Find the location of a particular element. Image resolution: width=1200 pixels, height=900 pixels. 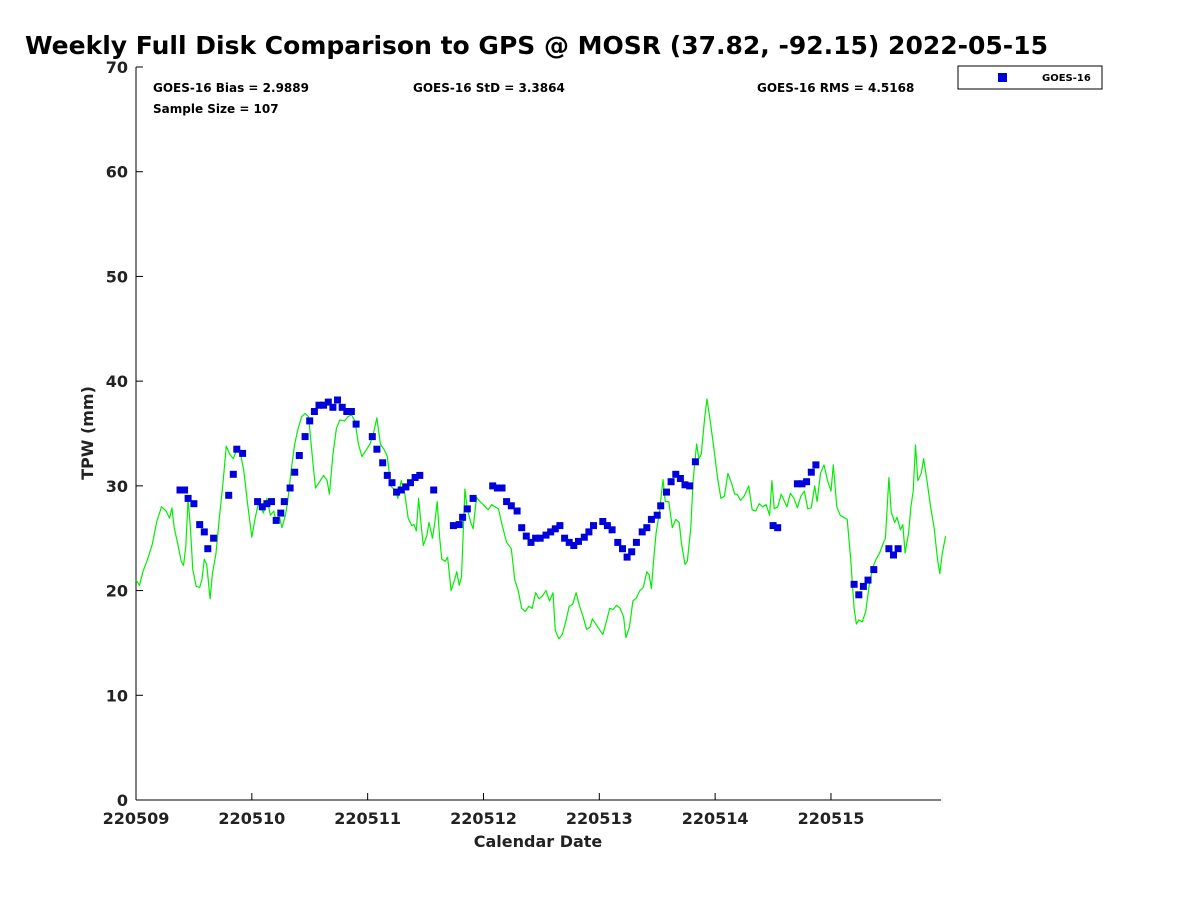

goes-16-series is located at coordinates (539, 497).